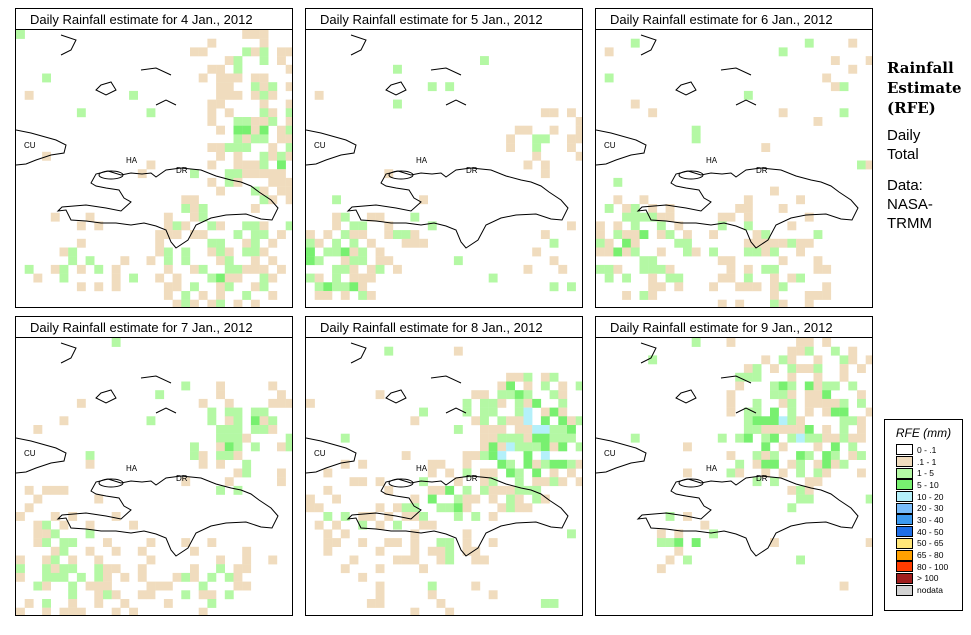  Describe the element at coordinates (930, 496) in the screenshot. I see `legend-label: 10 - 20` at that location.